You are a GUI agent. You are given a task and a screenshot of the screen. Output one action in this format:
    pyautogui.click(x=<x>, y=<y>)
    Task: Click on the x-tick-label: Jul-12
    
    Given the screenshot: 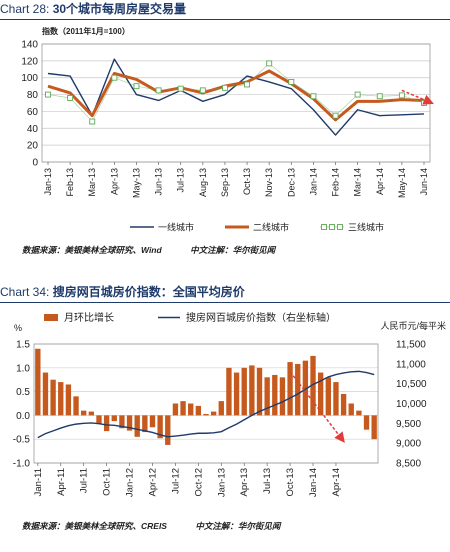 What is the action you would take?
    pyautogui.click(x=175, y=481)
    